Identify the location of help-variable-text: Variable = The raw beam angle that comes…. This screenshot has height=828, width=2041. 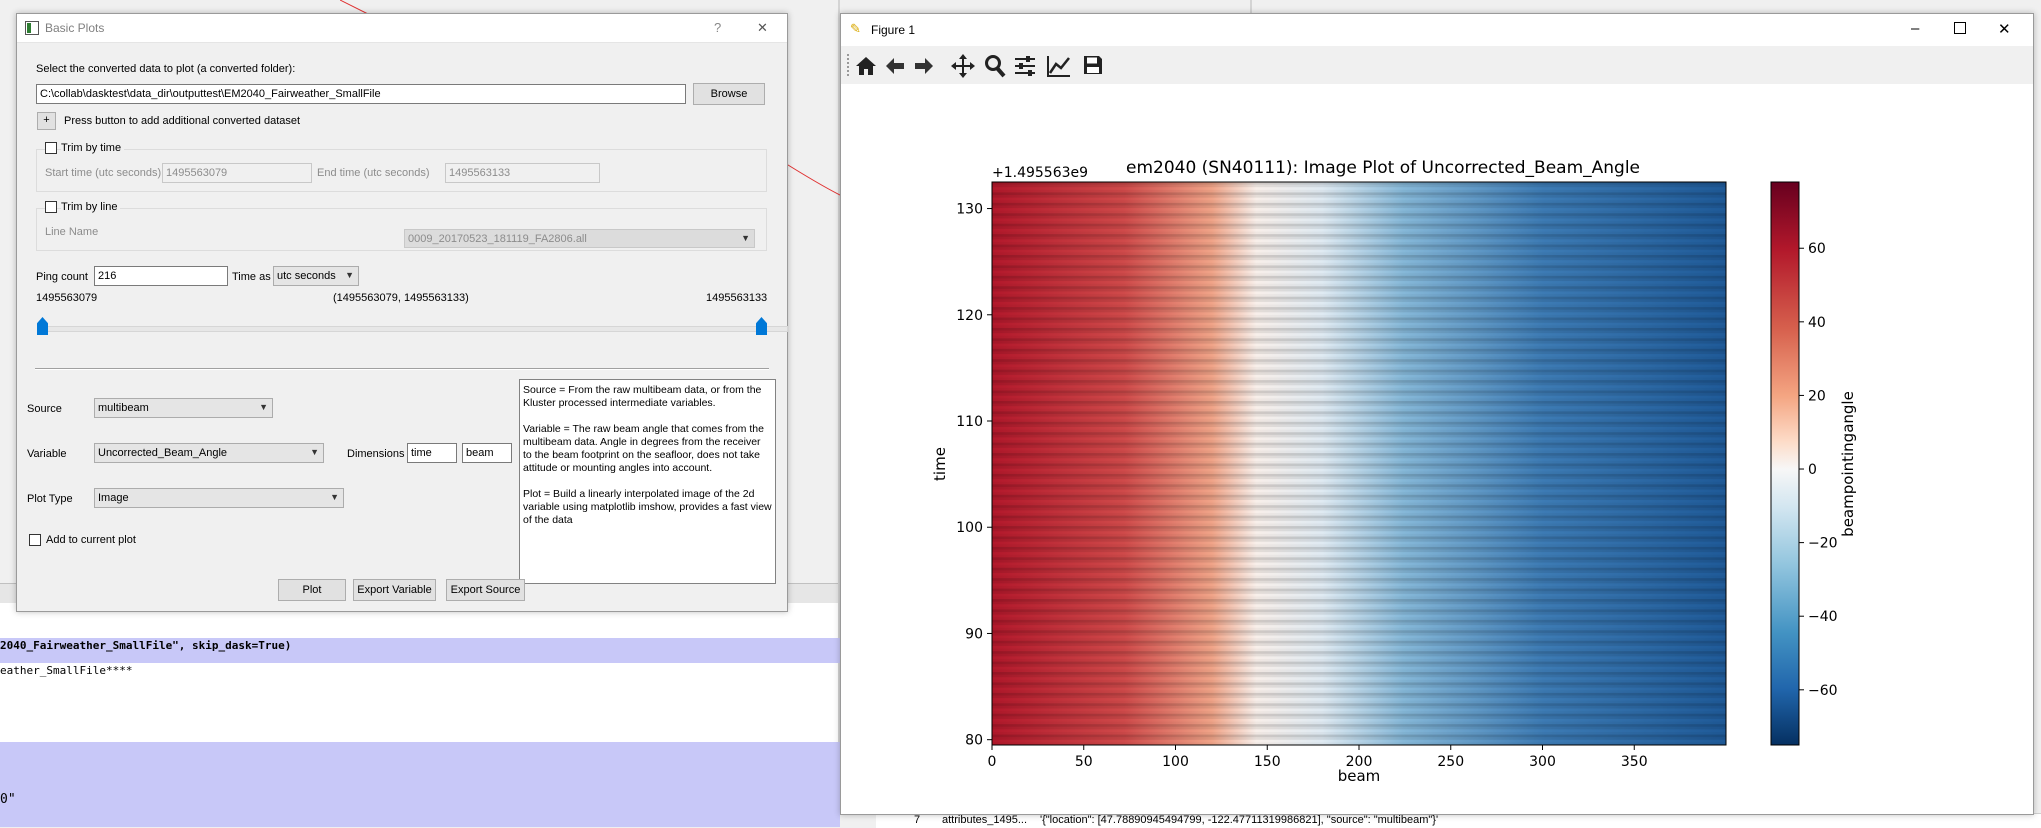
(643, 448).